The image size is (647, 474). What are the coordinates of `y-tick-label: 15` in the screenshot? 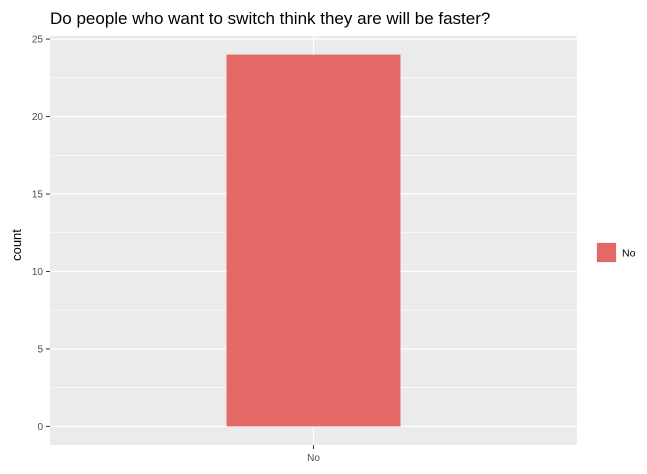 It's located at (38, 195).